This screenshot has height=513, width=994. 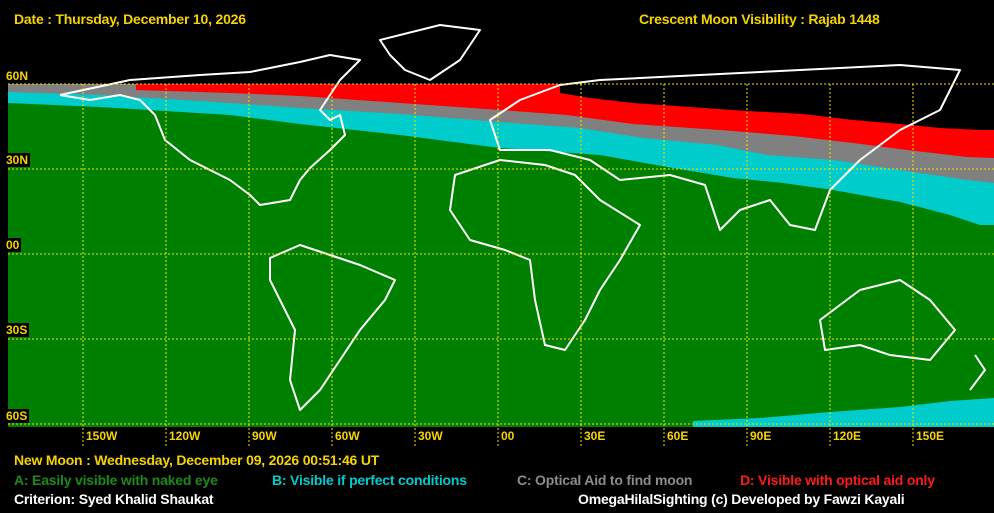 What do you see at coordinates (114, 499) in the screenshot?
I see `criterion-label: Criterion: Syed Khalid Shaukat` at bounding box center [114, 499].